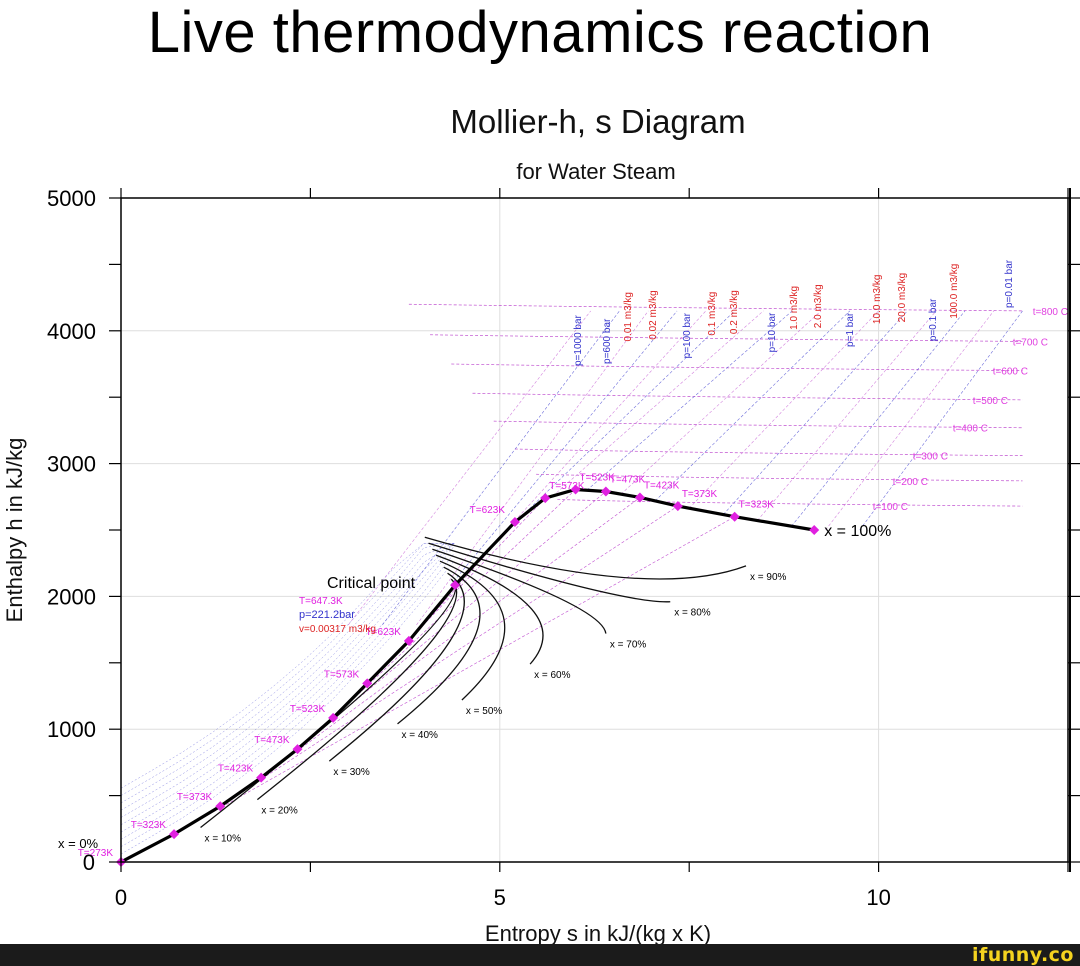 The image size is (1080, 966). Describe the element at coordinates (910, 482) in the screenshot. I see `isotherm-label: t=200 C` at that location.